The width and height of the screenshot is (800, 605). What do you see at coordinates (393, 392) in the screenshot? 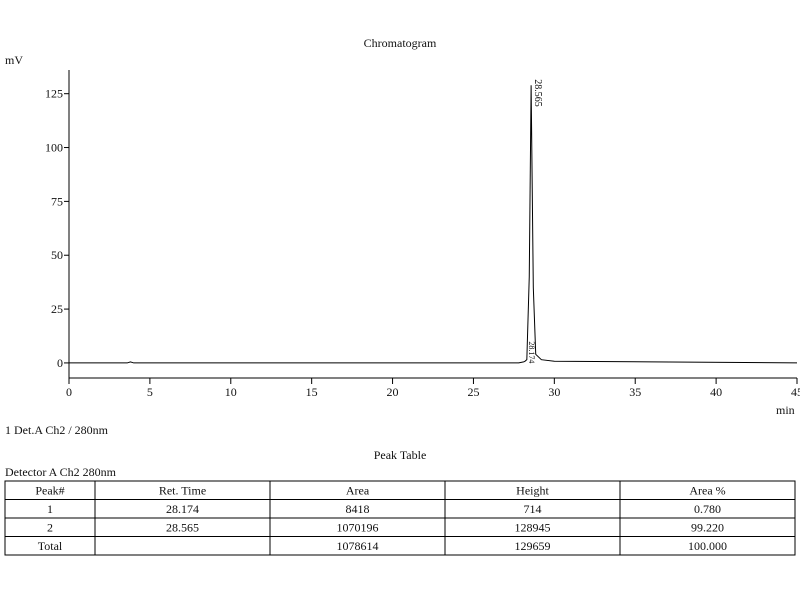
I see `x-tick-label: 20` at bounding box center [393, 392].